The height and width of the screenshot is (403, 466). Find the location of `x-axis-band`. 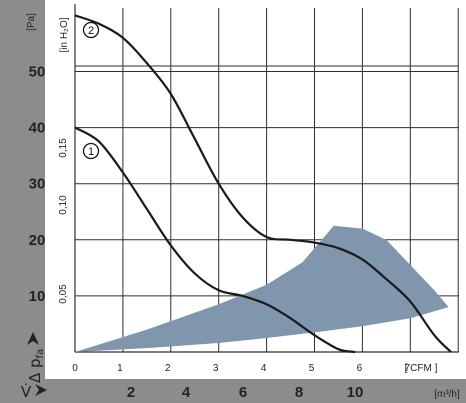

x-axis-band is located at coordinates (233, 391).